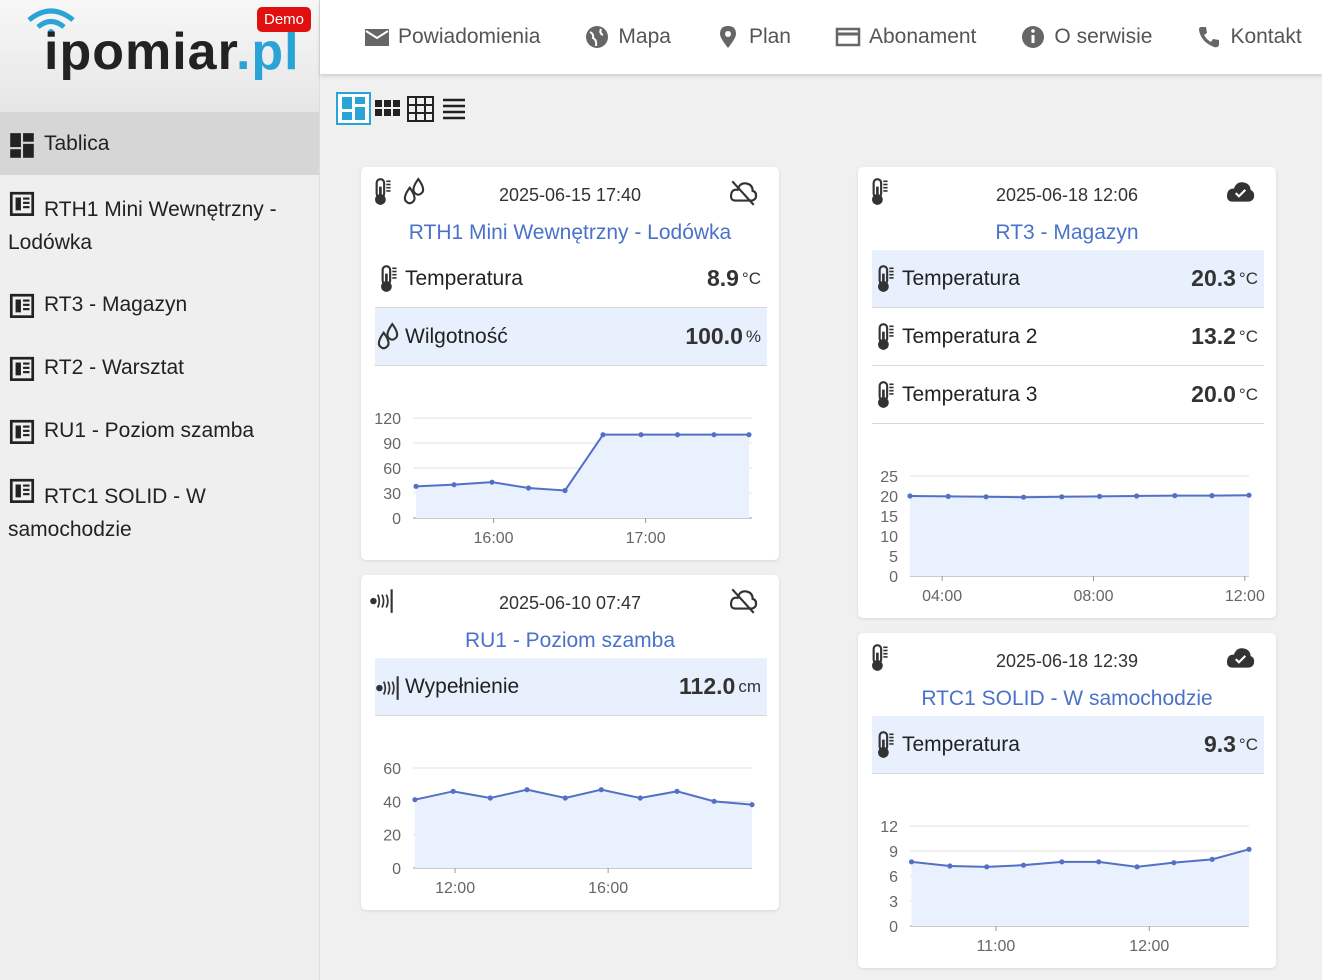 Image resolution: width=1322 pixels, height=980 pixels. I want to click on card-date: 2025-06-18 12:39, so click(1067, 661).